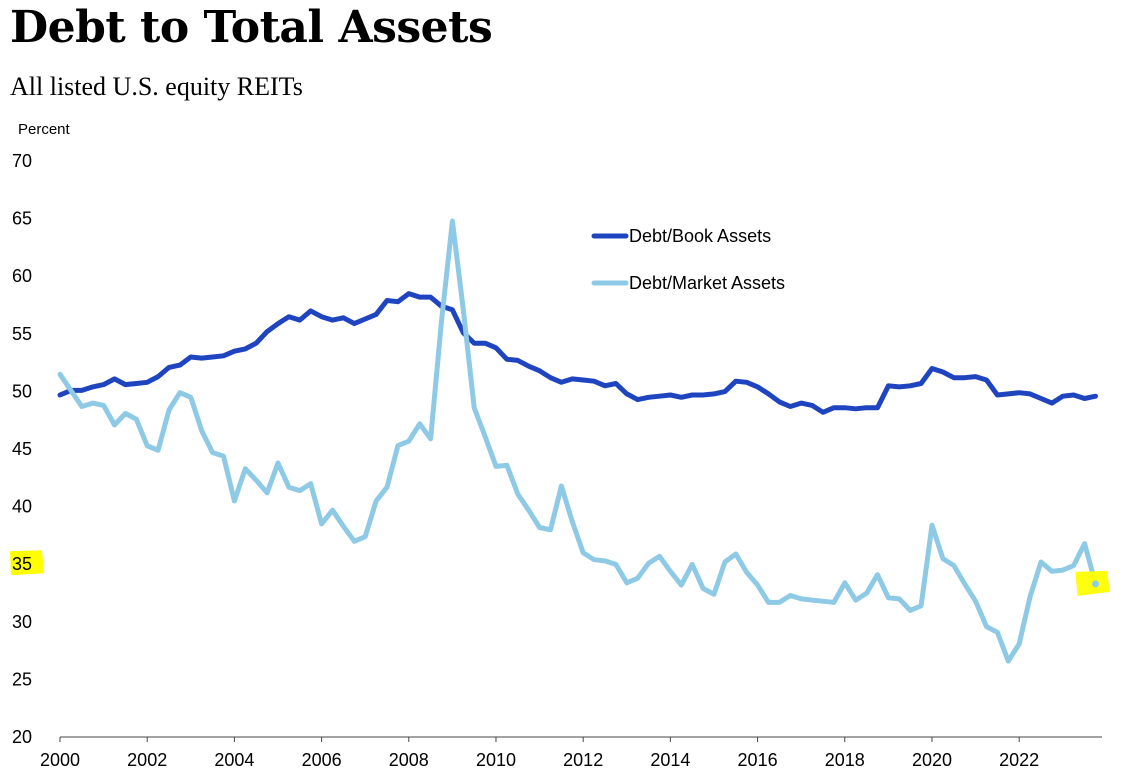 The height and width of the screenshot is (775, 1122). Describe the element at coordinates (22, 449) in the screenshot. I see `y-tick-label: 45` at that location.